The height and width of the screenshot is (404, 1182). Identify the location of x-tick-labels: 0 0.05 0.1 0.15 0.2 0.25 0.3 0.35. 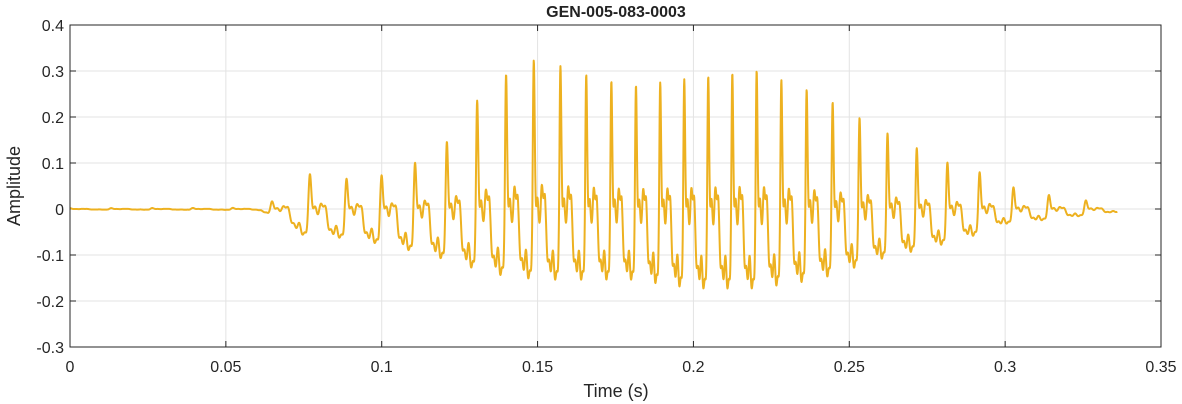
(621, 367).